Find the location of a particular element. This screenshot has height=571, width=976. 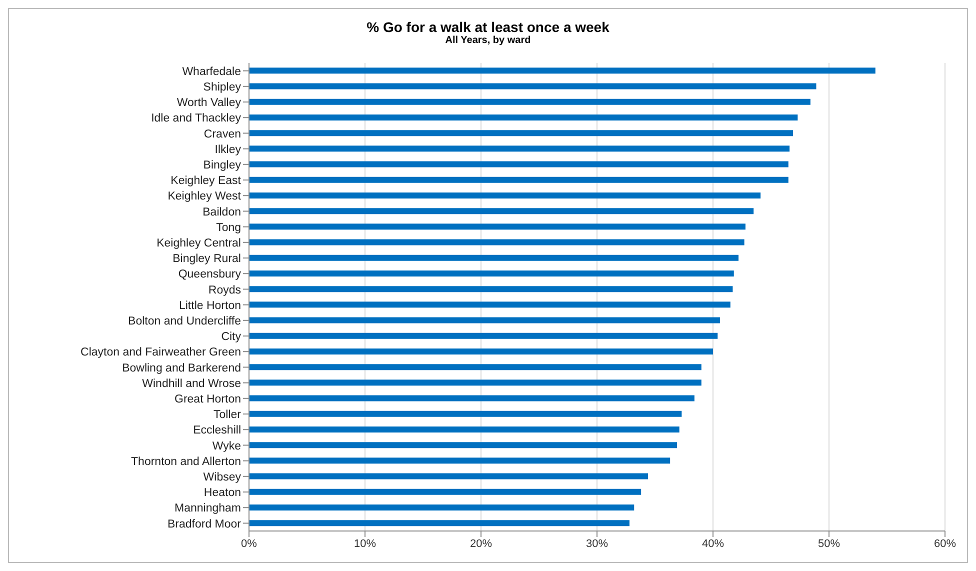

chart-subtitle: All Years, by ward is located at coordinates (488, 40).